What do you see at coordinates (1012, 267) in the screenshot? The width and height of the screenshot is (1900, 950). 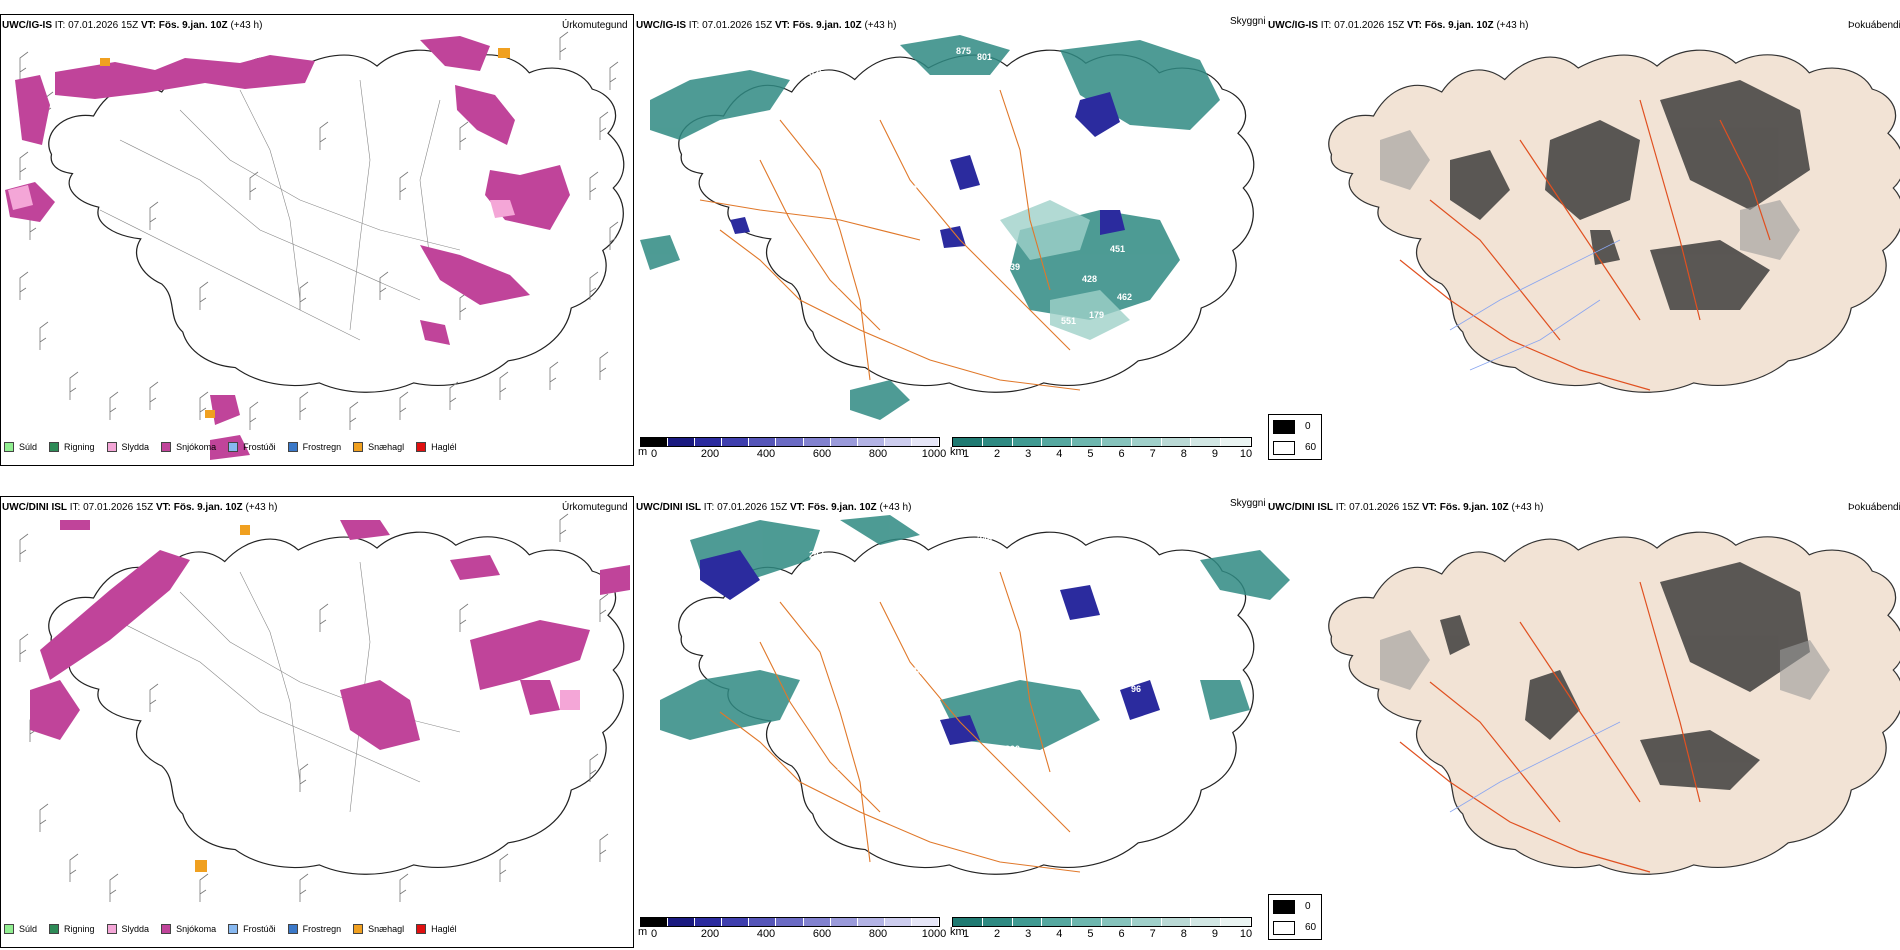 I see `map-value-label: 139` at bounding box center [1012, 267].